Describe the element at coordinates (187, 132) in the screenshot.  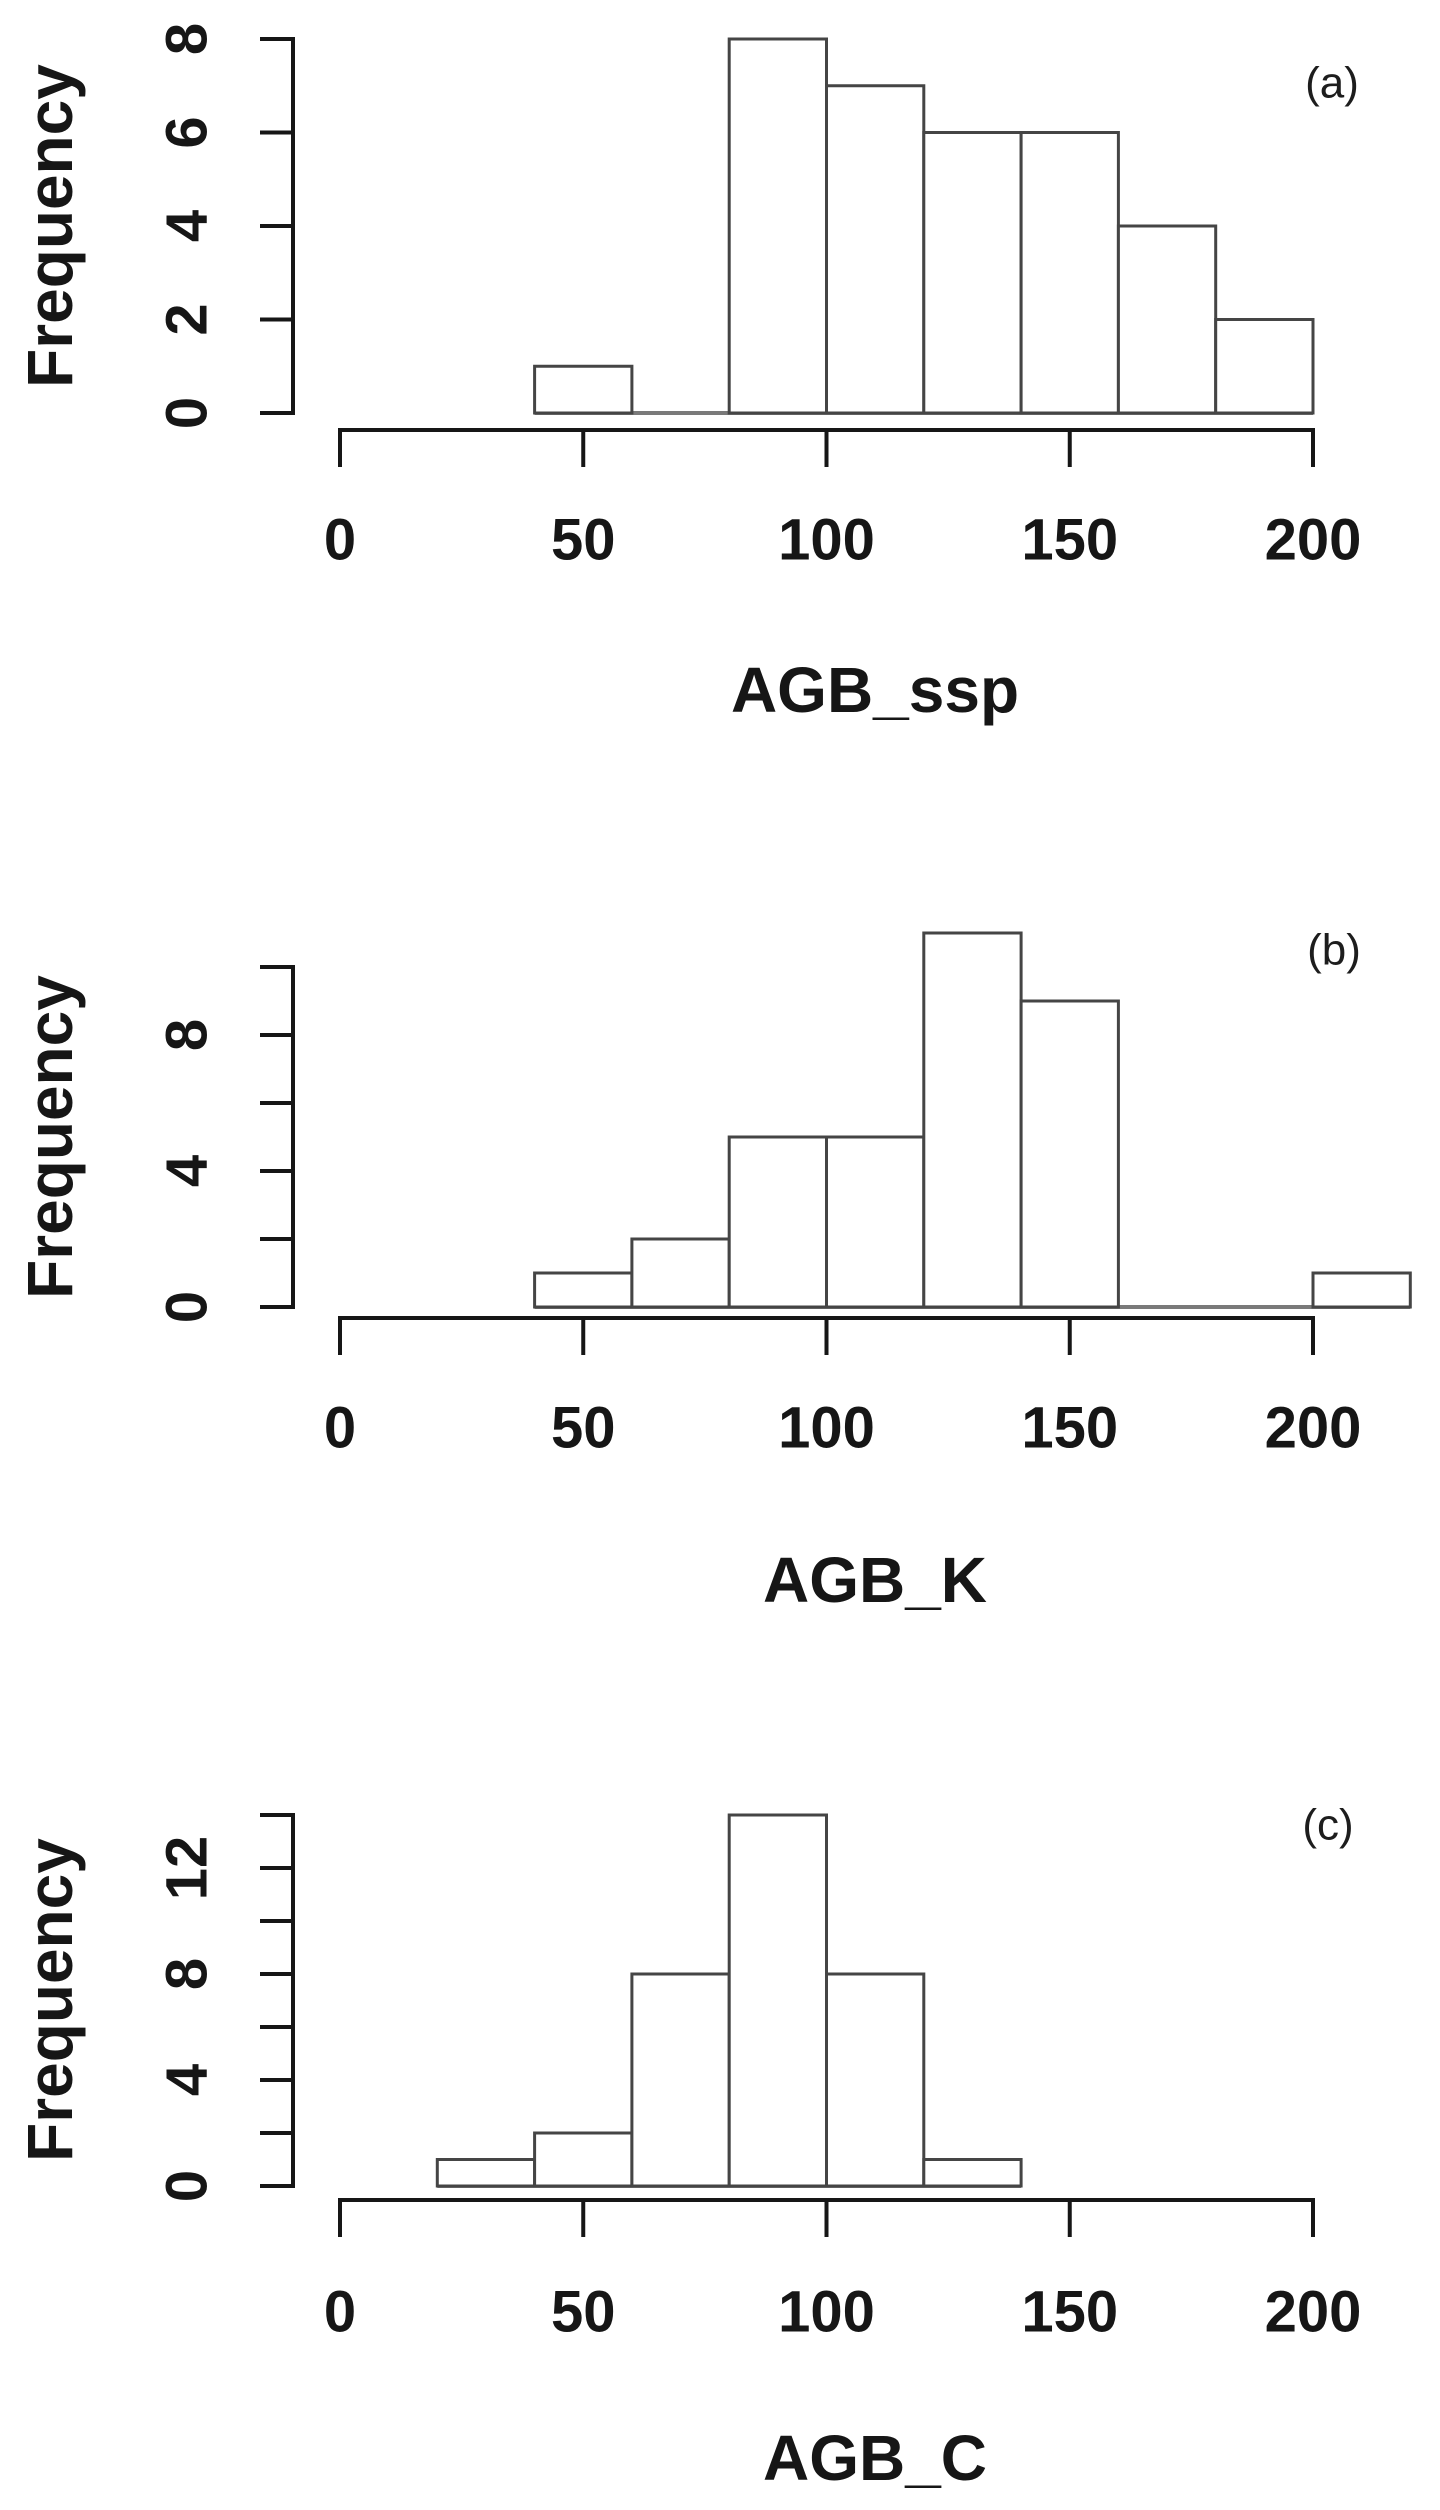
I see `y-tick-label: 6` at that location.